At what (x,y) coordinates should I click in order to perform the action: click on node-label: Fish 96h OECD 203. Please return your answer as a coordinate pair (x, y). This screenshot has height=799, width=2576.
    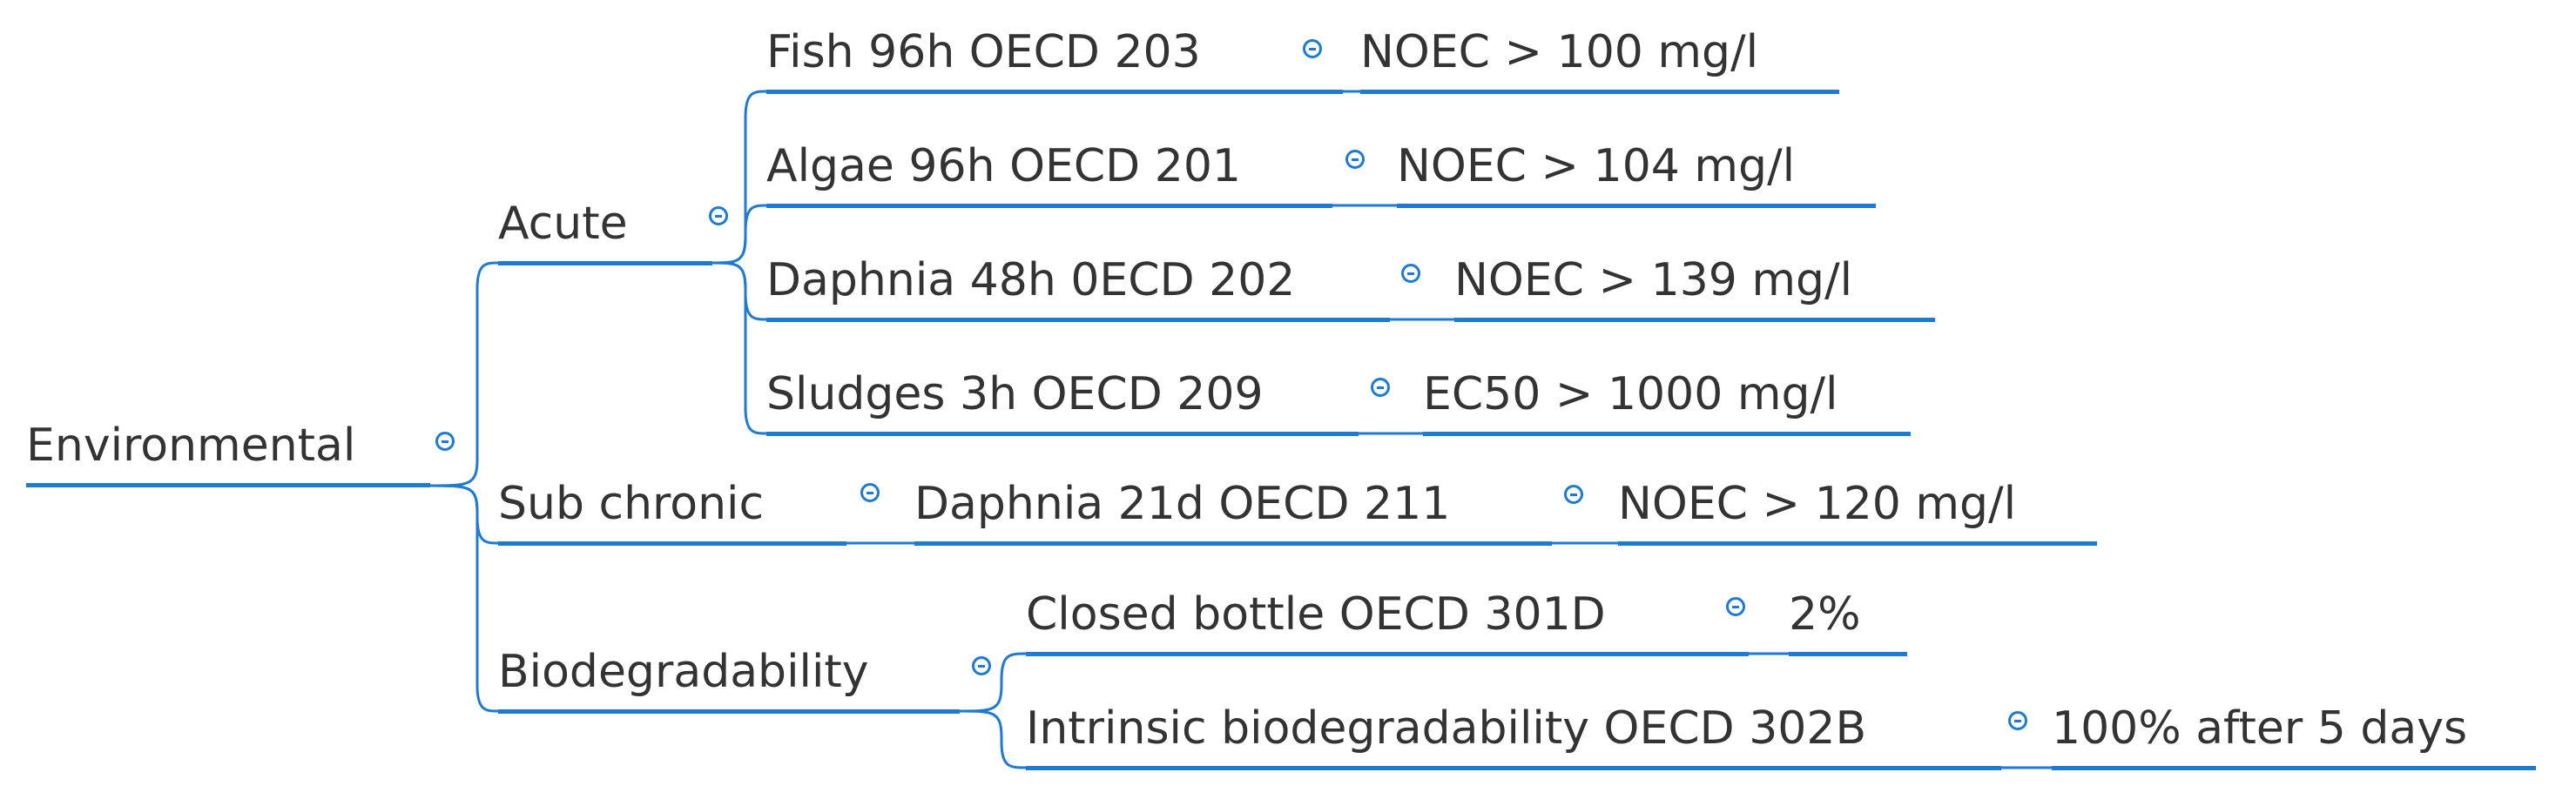
    Looking at the image, I should click on (983, 52).